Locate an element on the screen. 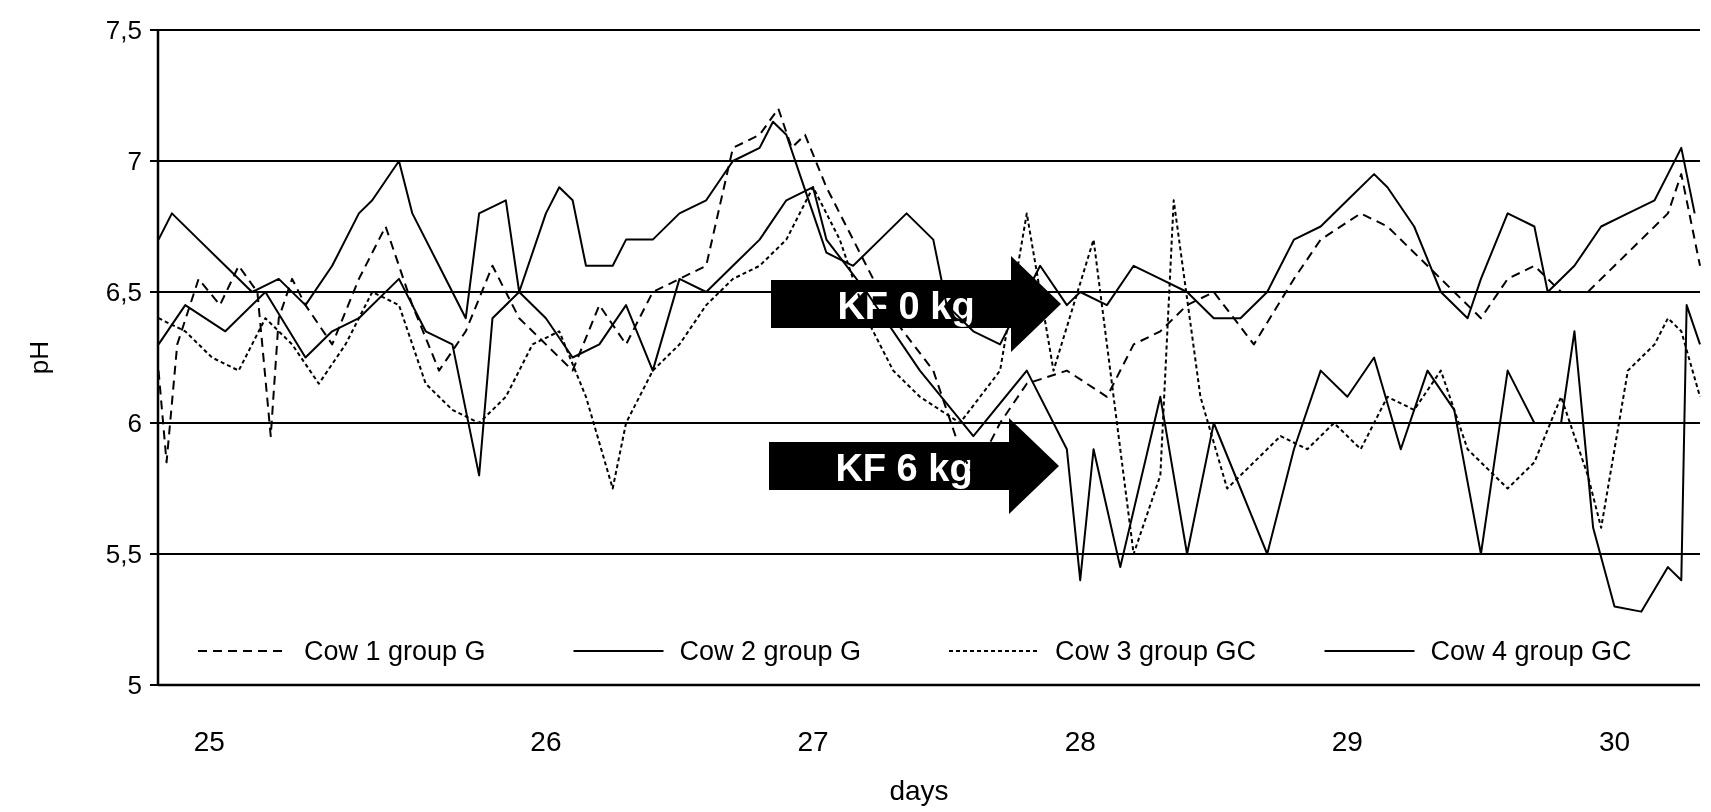 This screenshot has height=812, width=1711. legend-label: Cow 3 group GC is located at coordinates (1156, 651).